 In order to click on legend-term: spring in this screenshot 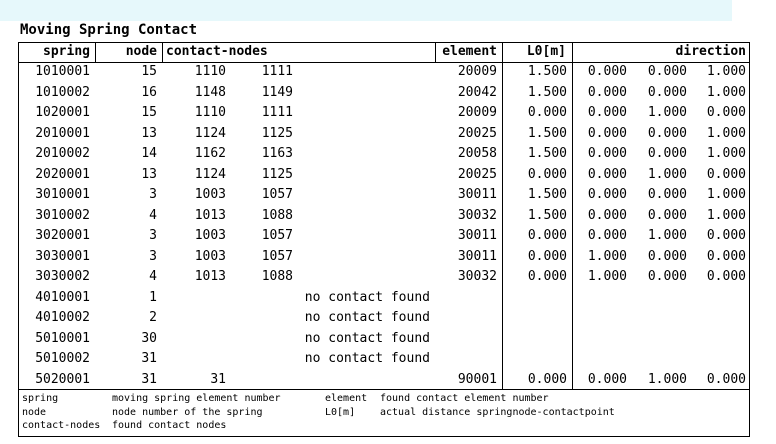, I will do `click(40, 398)`.